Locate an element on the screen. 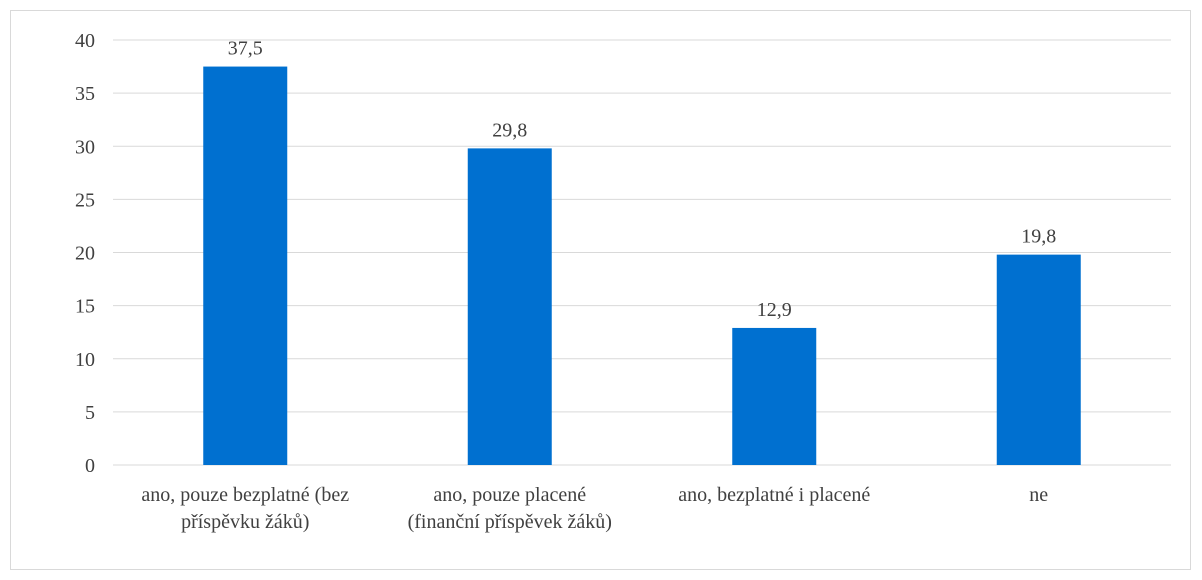 This screenshot has height=580, width=1202. bar-value-label: 37,5 is located at coordinates (245, 49).